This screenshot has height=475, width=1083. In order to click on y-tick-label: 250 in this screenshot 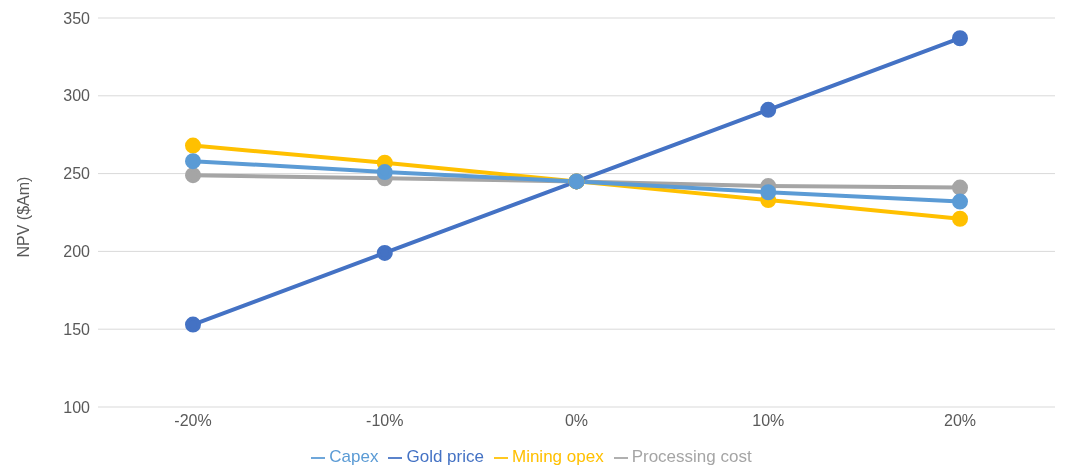, I will do `click(77, 174)`.